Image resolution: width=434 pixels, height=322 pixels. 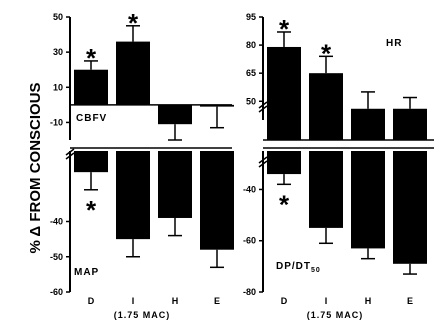 I want to click on map-tick-label: -60, so click(x=56, y=292).